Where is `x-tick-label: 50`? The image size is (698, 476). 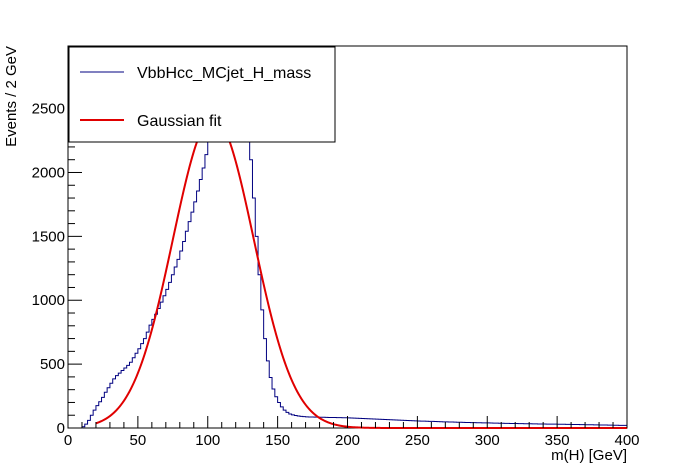
x-tick-label: 50 is located at coordinates (138, 440).